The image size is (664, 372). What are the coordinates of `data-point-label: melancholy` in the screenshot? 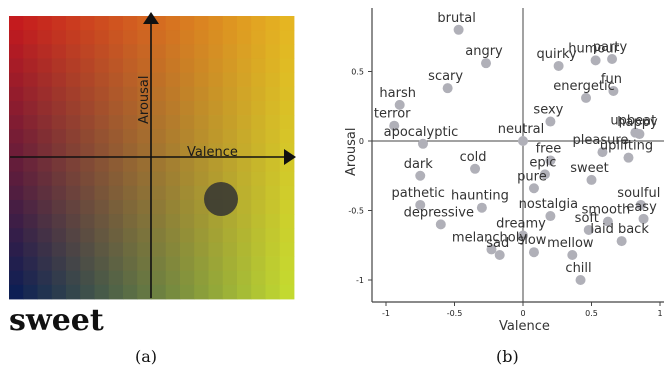 It's located at (489, 237).